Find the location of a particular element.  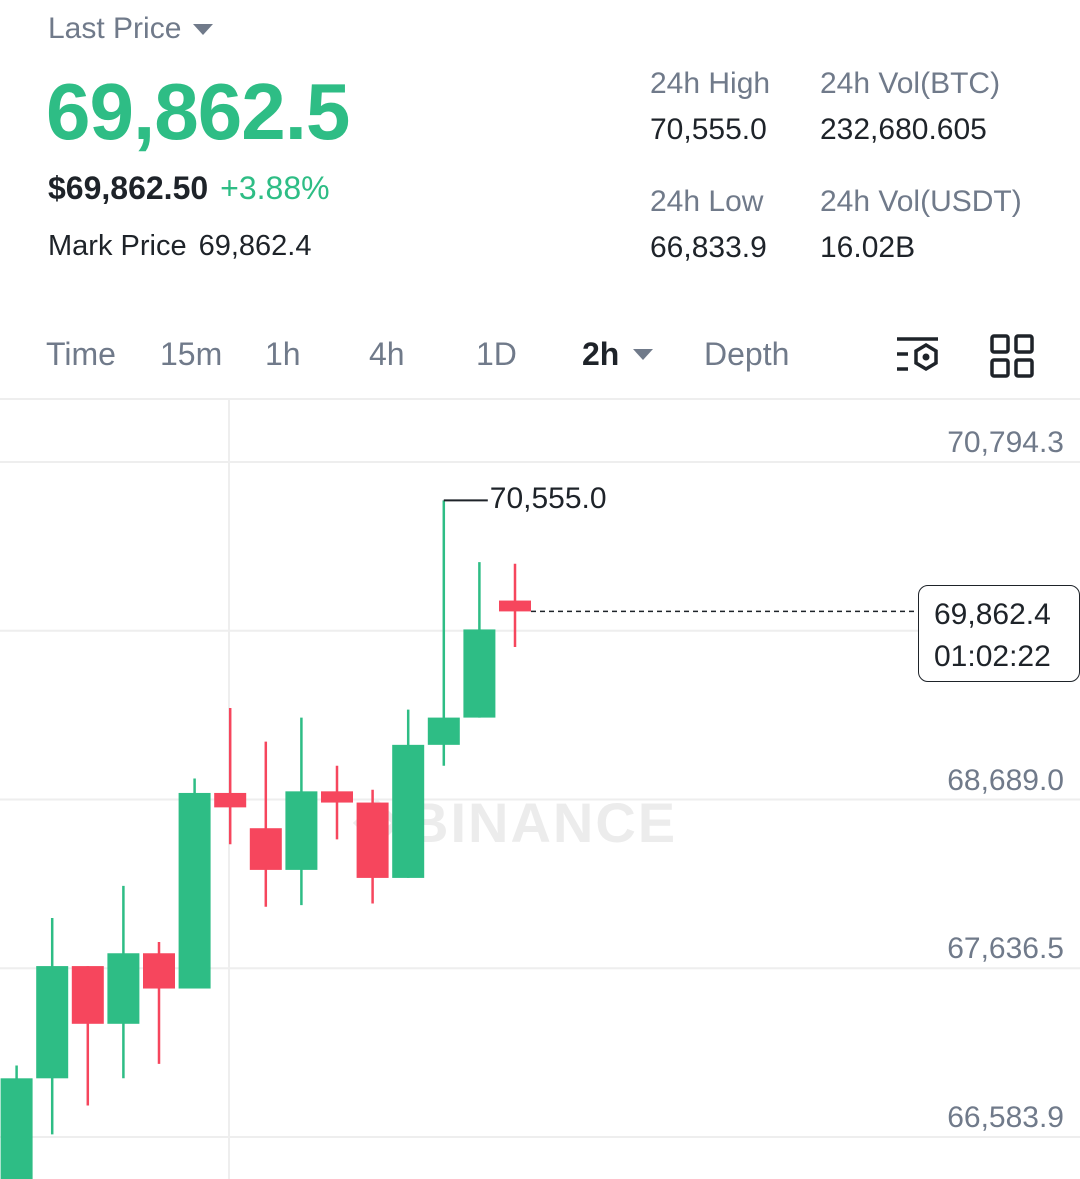

last-price-selector: Last Price is located at coordinates (131, 29).